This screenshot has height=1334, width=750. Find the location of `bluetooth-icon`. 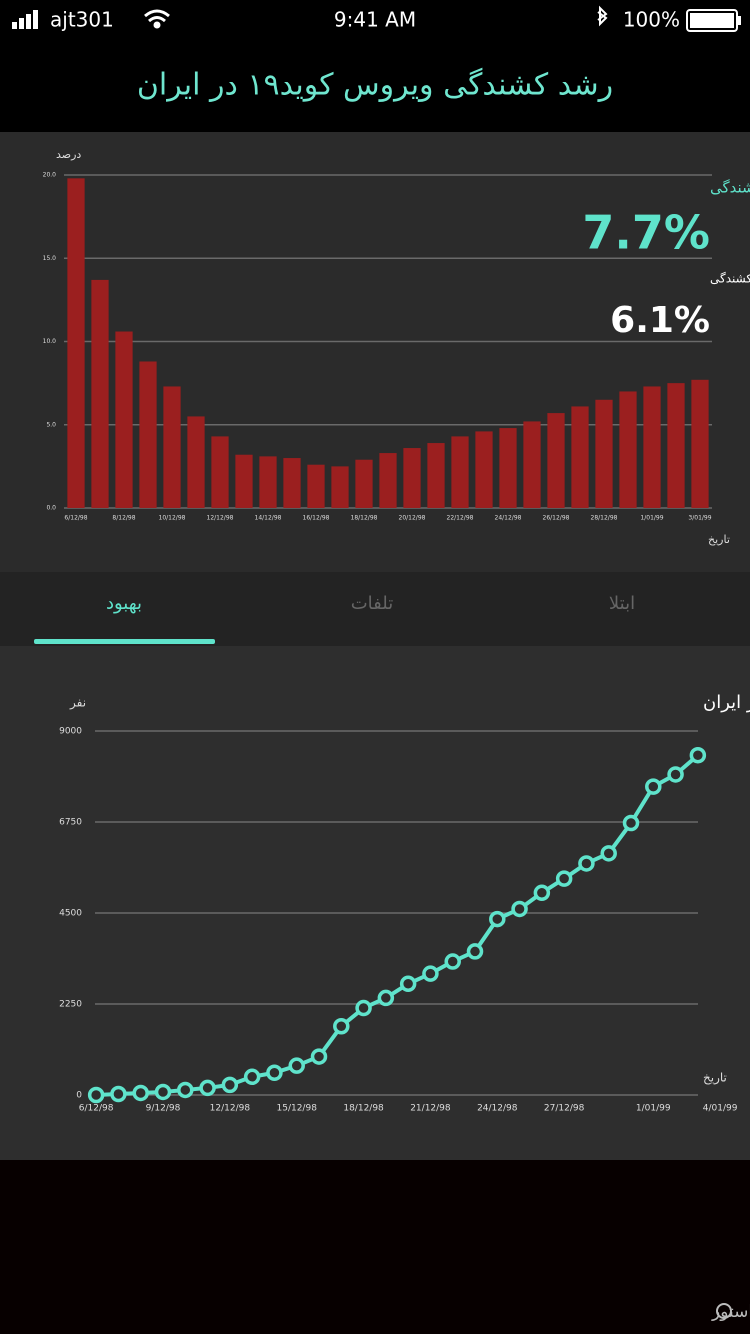

bluetooth-icon is located at coordinates (602, 16).